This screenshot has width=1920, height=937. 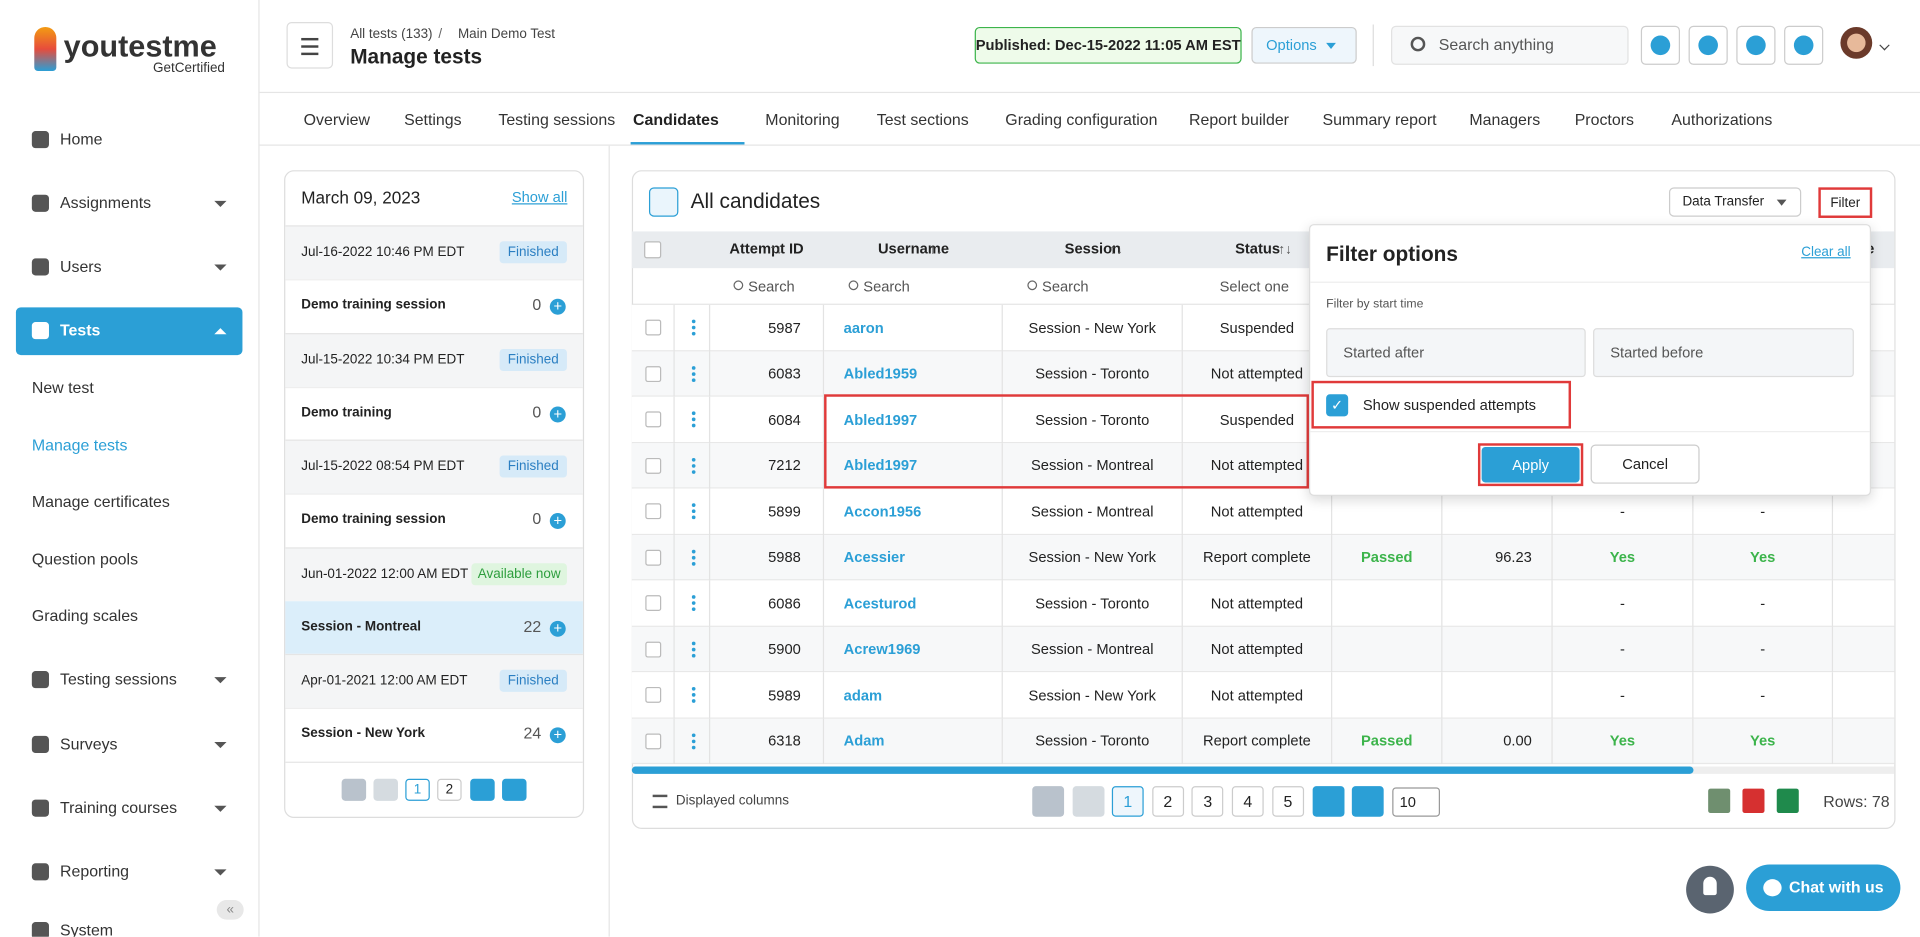 What do you see at coordinates (119, 807) in the screenshot?
I see `nav-item: Training courses` at bounding box center [119, 807].